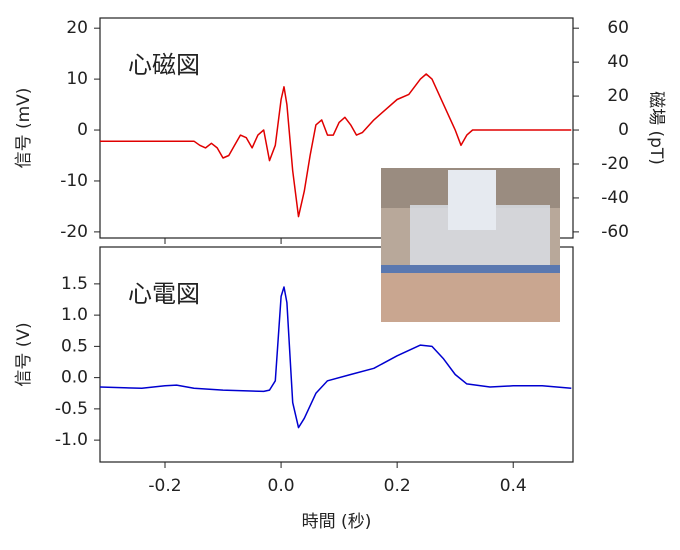 The image size is (680, 550). What do you see at coordinates (74, 346) in the screenshot?
I see `y-tick-label: 0.5` at bounding box center [74, 346].